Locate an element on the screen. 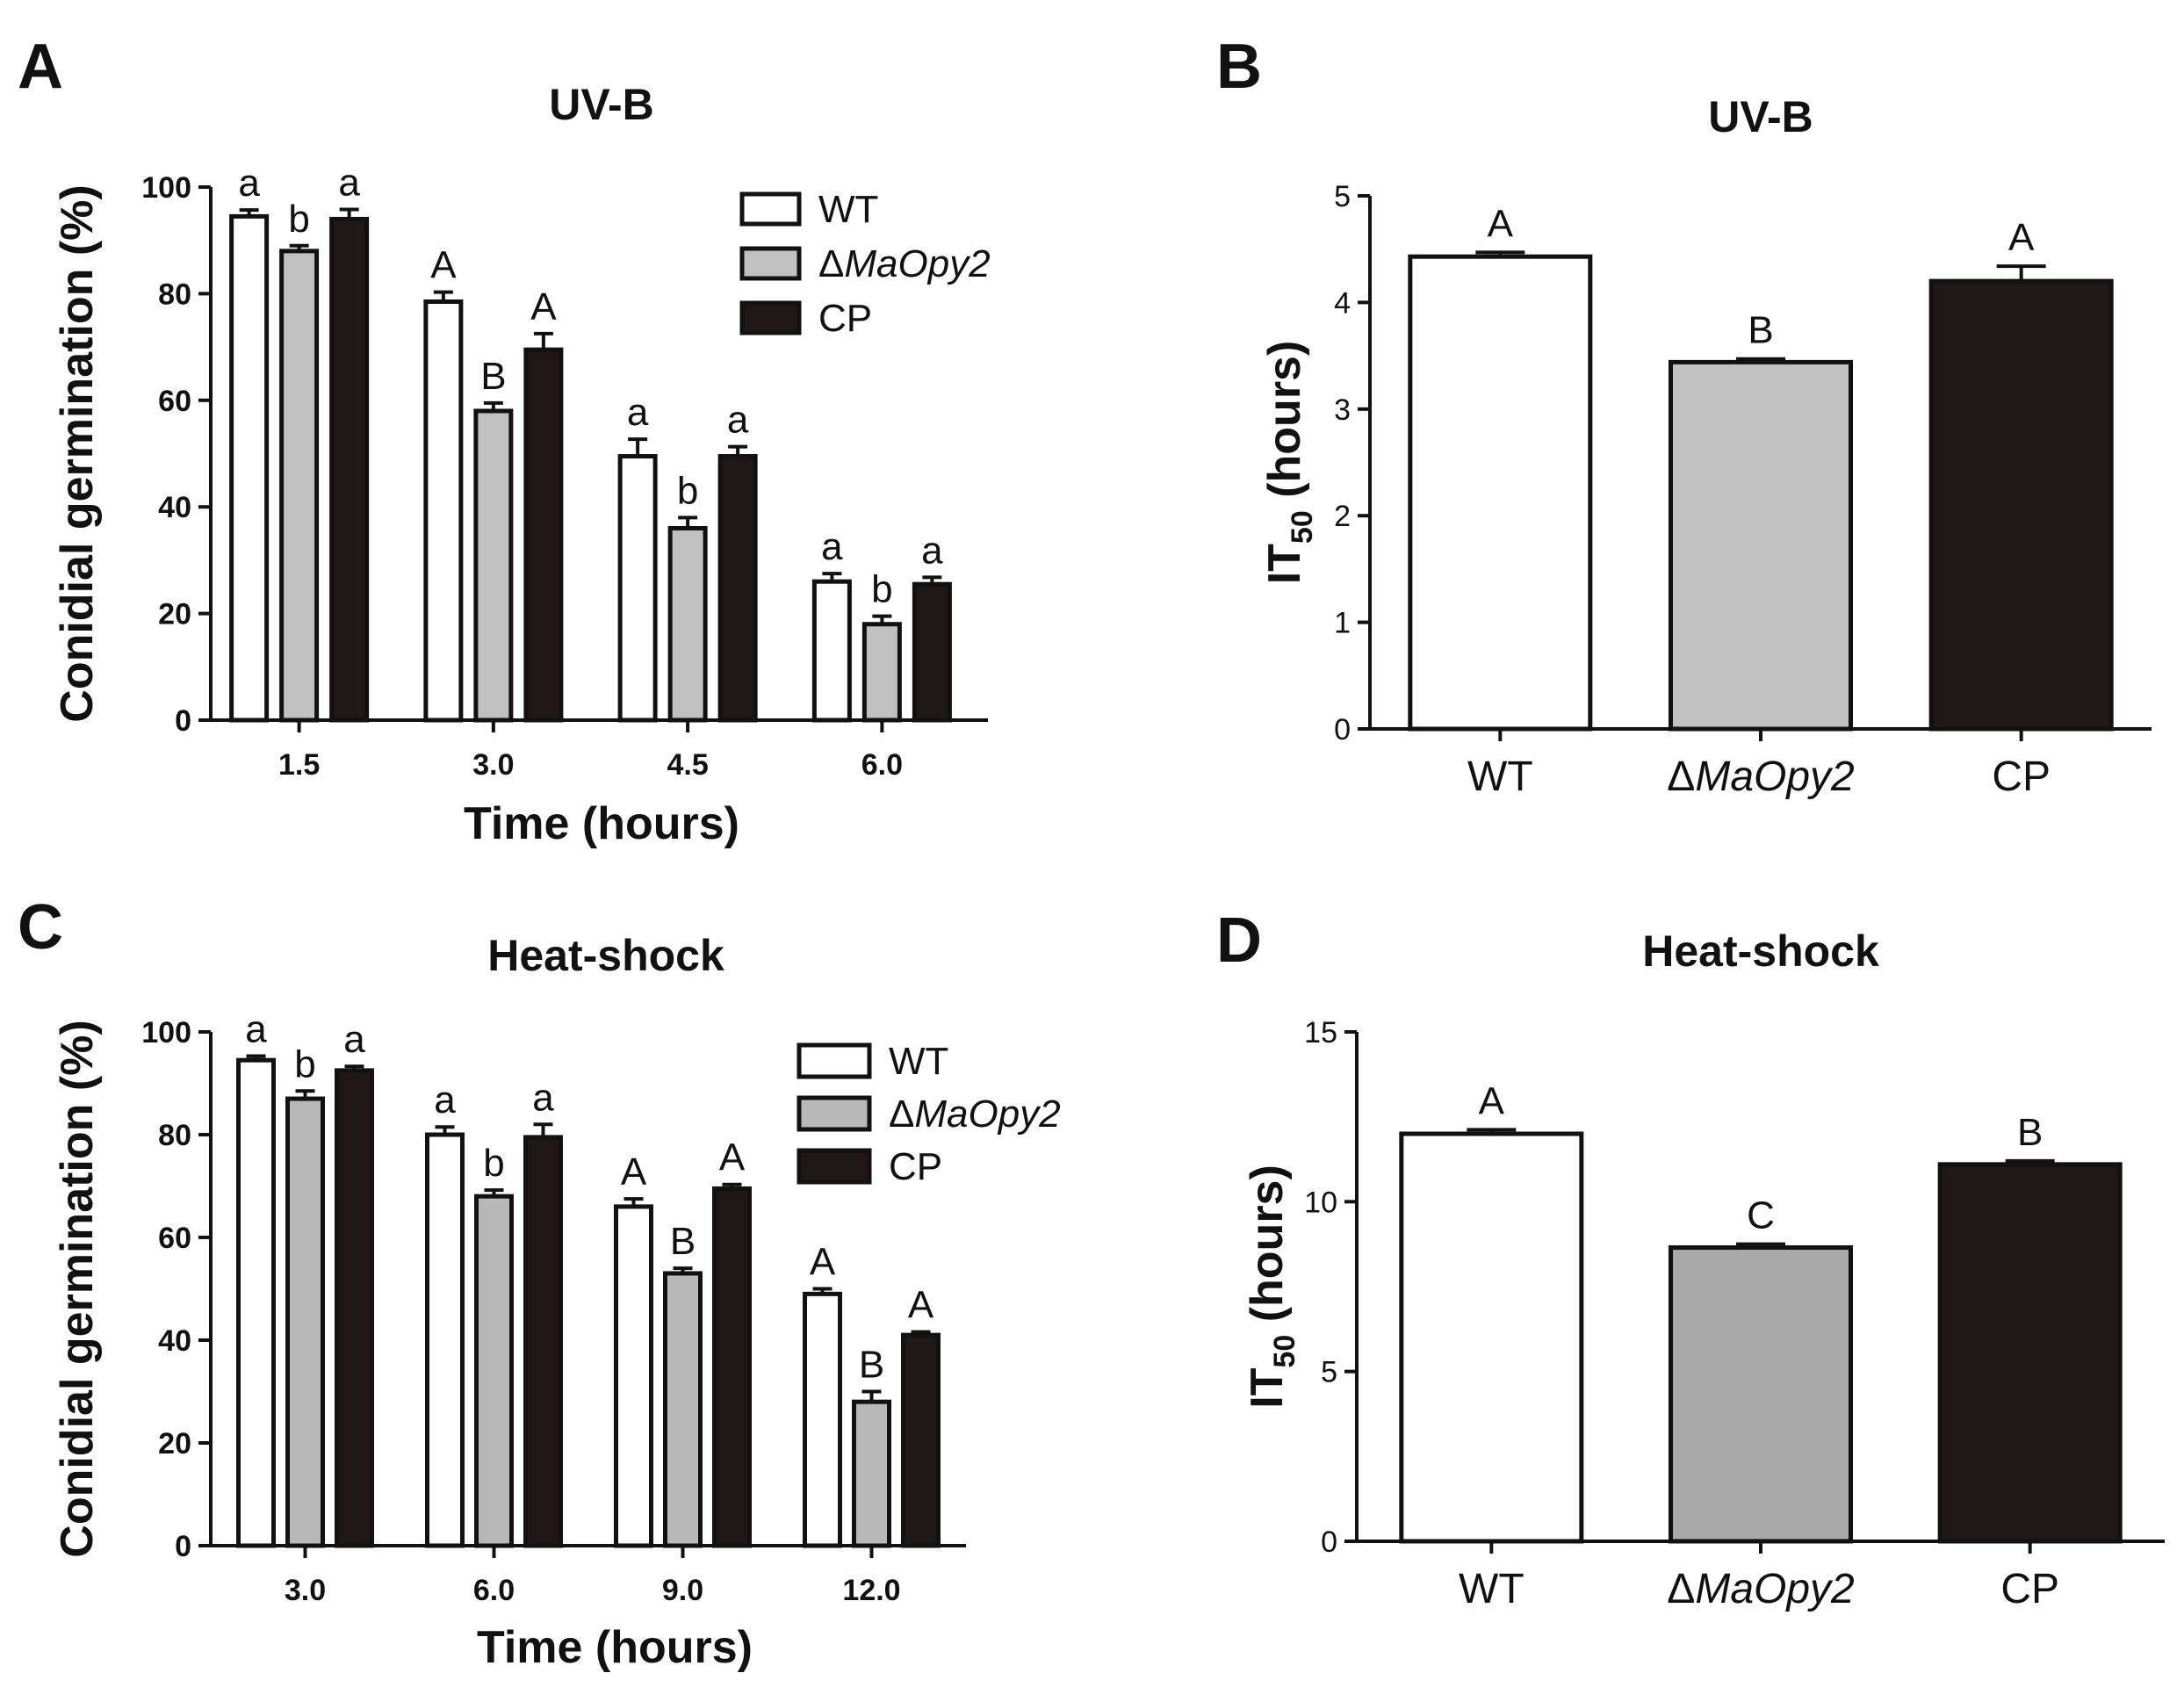 This screenshot has width=2184, height=1702. d-x-tick-label: CP is located at coordinates (2029, 1589).